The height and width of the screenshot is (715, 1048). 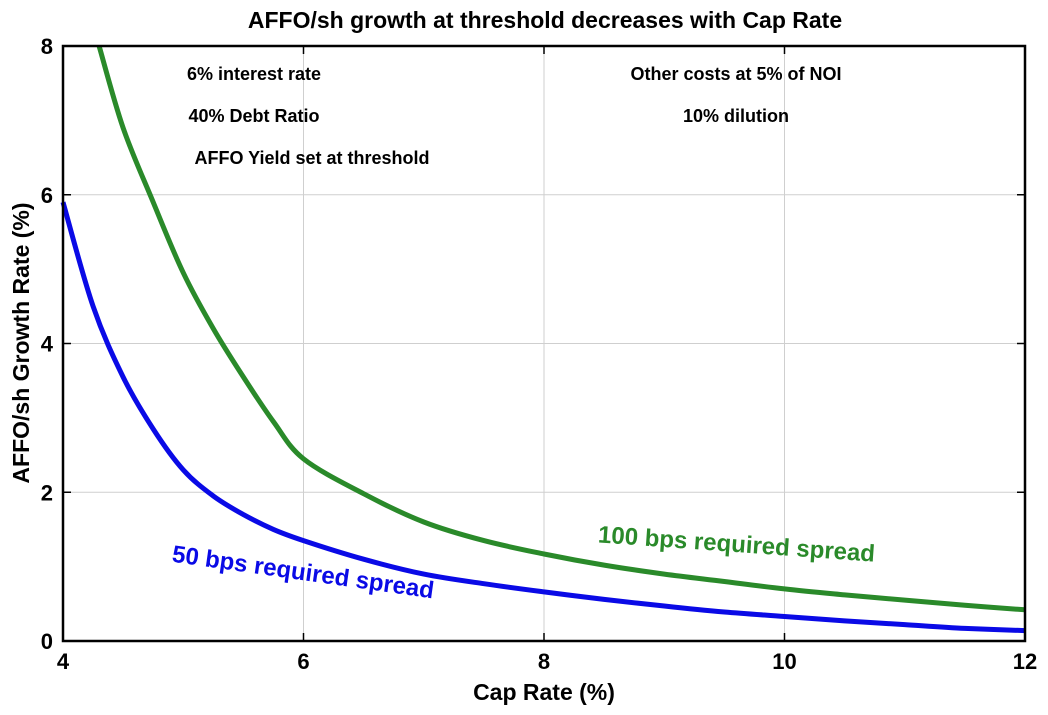 What do you see at coordinates (253, 116) in the screenshot?
I see `annotation-debt-ratio: 40% Debt Ratio` at bounding box center [253, 116].